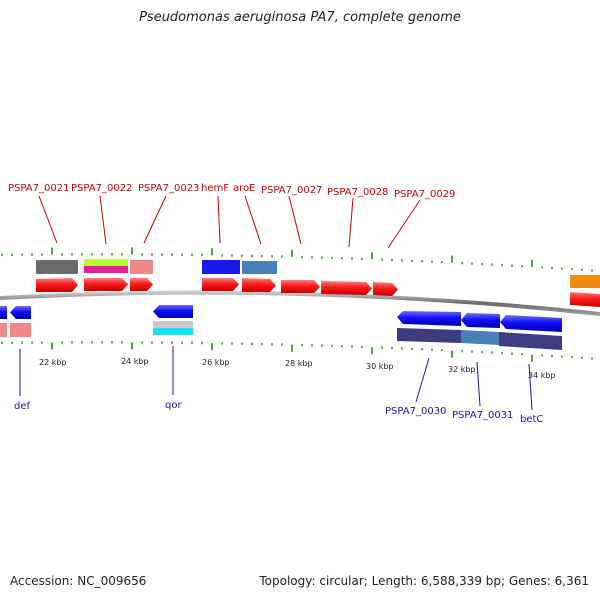  I want to click on forward-callout-lines, so click(229, 222).